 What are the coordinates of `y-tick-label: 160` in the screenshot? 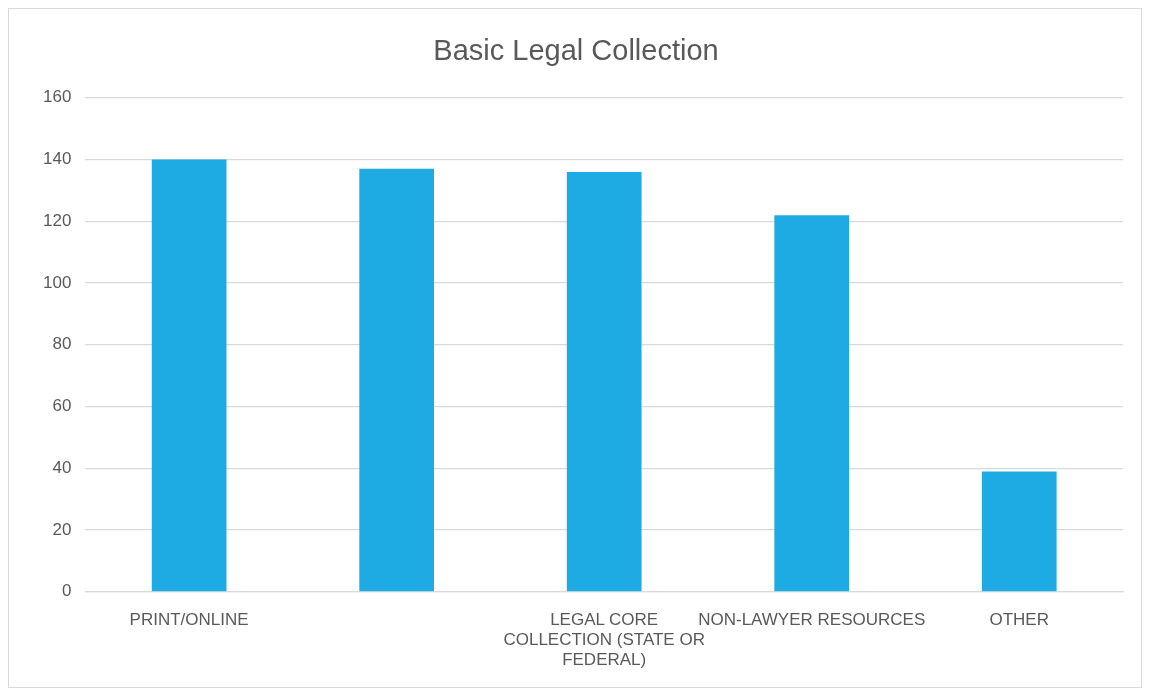 It's located at (57, 97).